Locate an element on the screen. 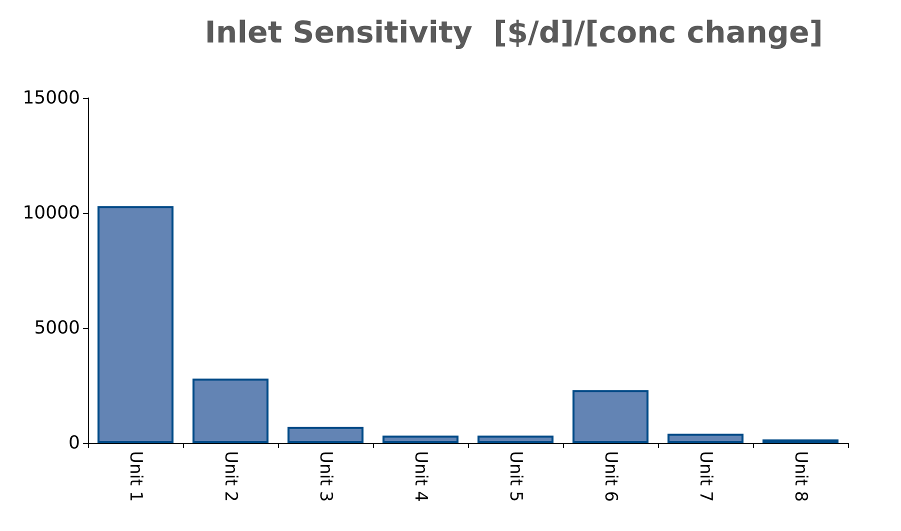 The height and width of the screenshot is (531, 901). y-tick-label: 10000 is located at coordinates (51, 213).